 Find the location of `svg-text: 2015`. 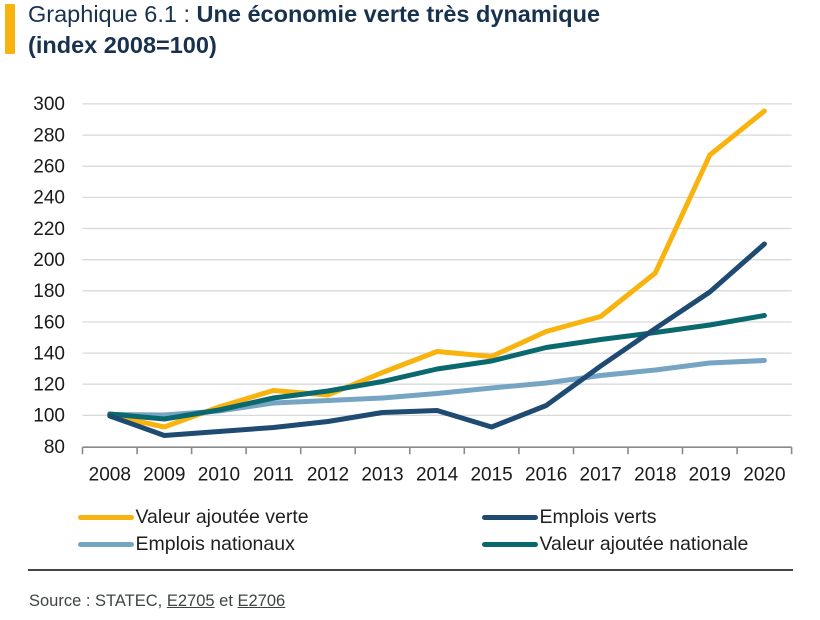

svg-text: 2015 is located at coordinates (491, 475).